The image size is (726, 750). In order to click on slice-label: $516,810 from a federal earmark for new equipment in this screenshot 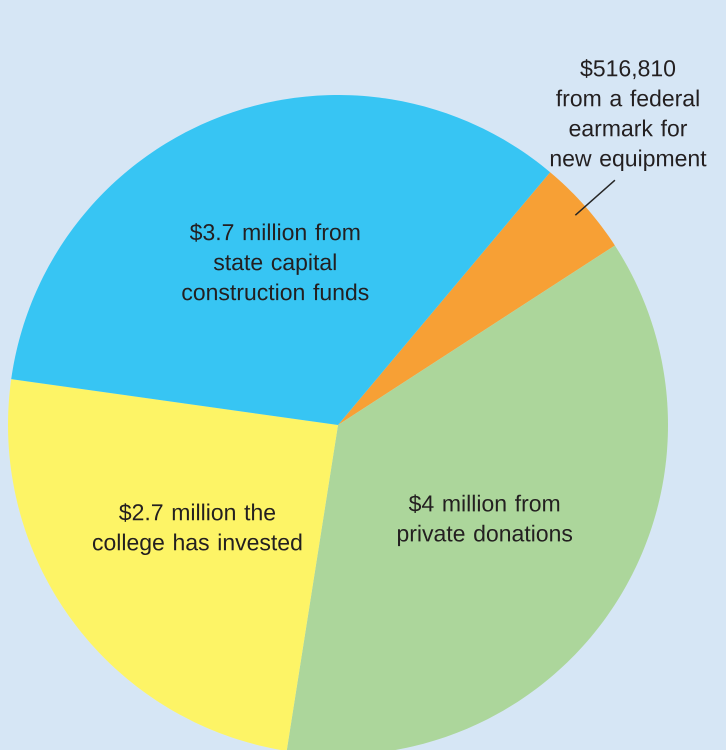, I will do `click(628, 115)`.